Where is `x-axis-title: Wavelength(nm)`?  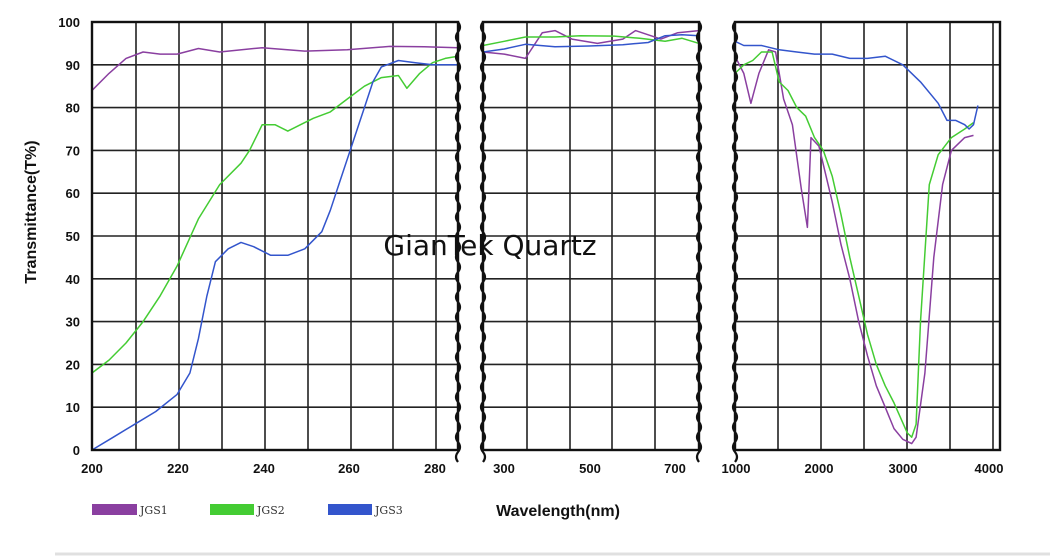
x-axis-title: Wavelength(nm) is located at coordinates (558, 511).